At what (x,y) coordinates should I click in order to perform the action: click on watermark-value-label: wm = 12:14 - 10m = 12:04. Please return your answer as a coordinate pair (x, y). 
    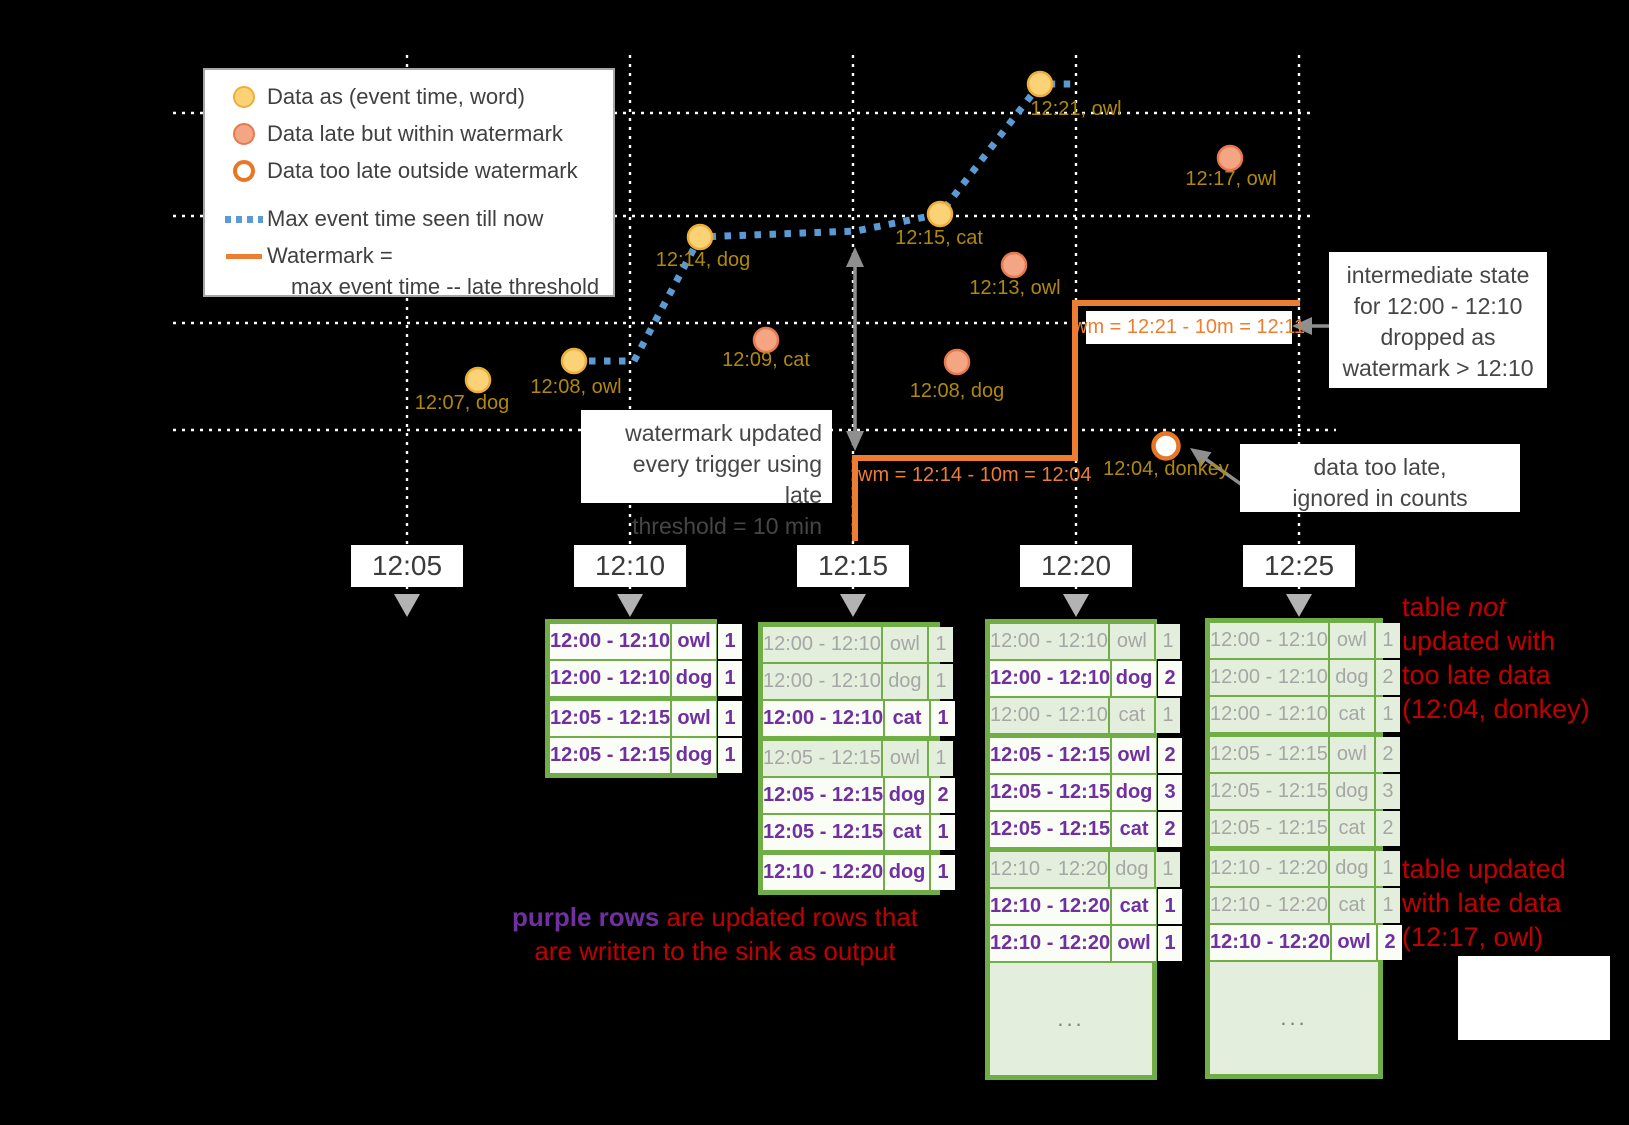
    Looking at the image, I should click on (975, 475).